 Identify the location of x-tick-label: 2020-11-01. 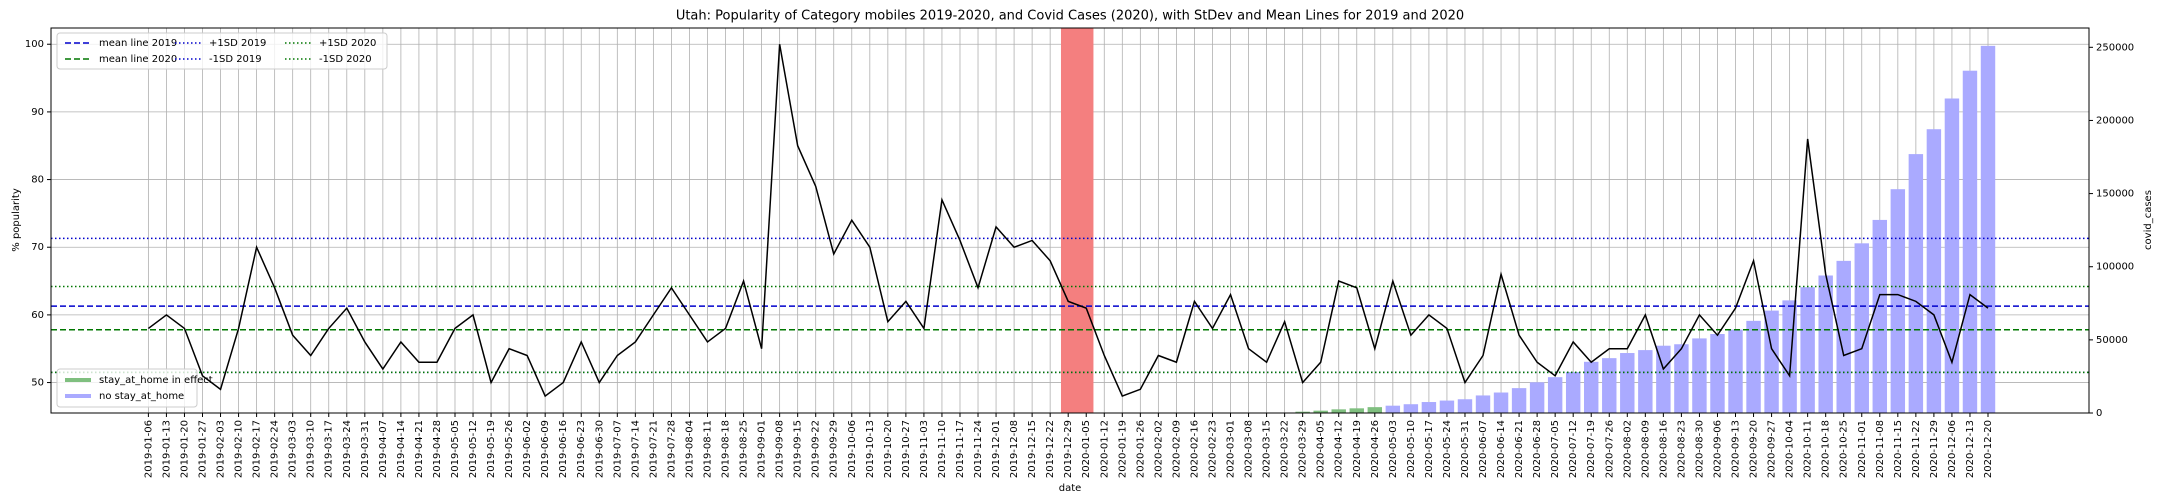
(1862, 449).